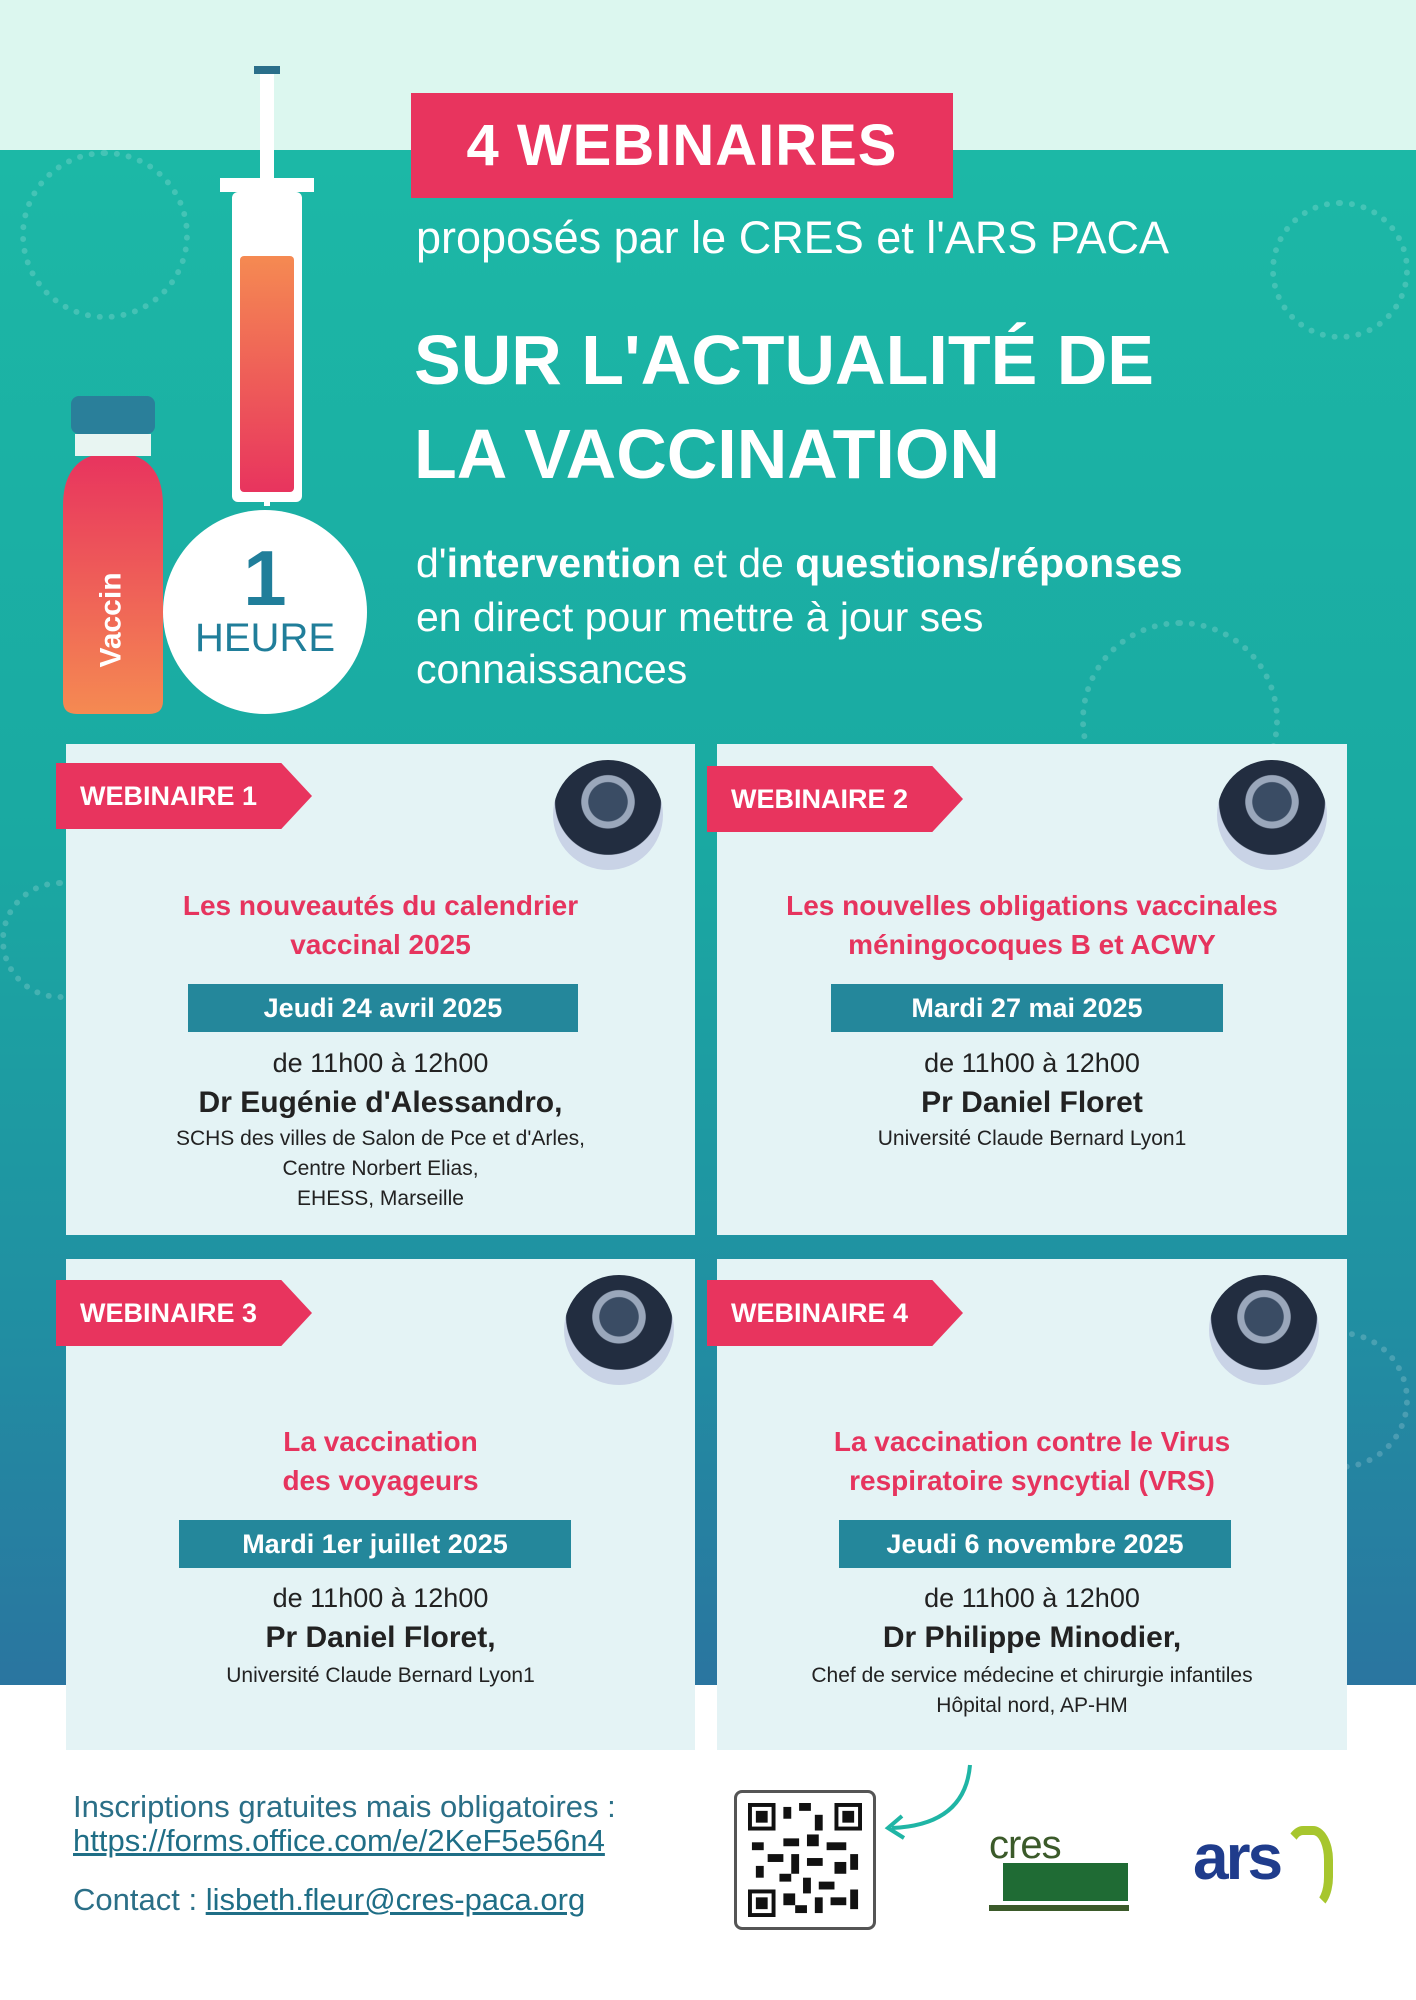 This screenshot has height=2000, width=1416. What do you see at coordinates (552, 669) in the screenshot?
I see `subtitle-line3: connaissances` at bounding box center [552, 669].